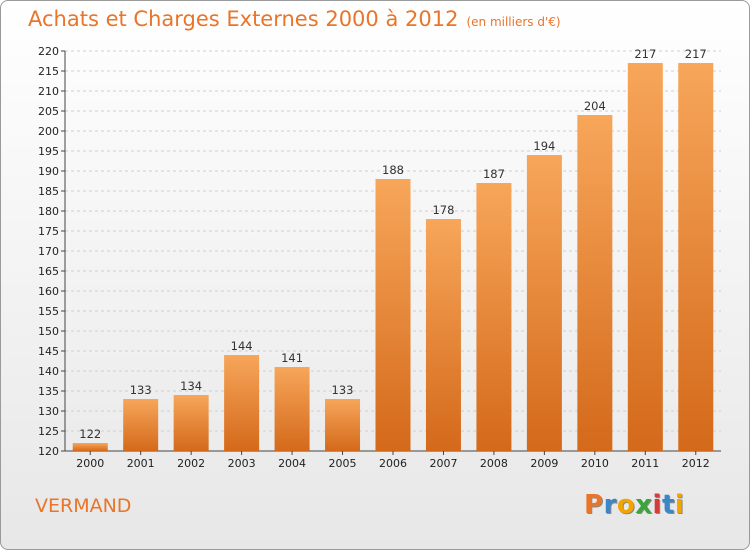 The height and width of the screenshot is (550, 750). What do you see at coordinates (610, 505) in the screenshot?
I see `logo-letter: r` at bounding box center [610, 505].